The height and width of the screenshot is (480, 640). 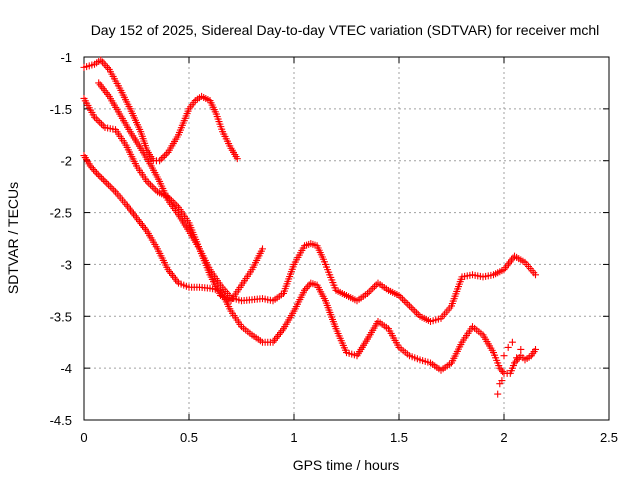 I want to click on y-tick-label: -1.5, so click(x=61, y=109).